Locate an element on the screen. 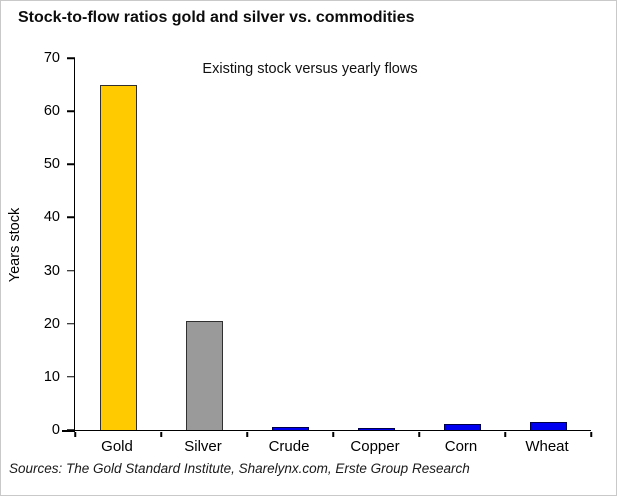 Image resolution: width=617 pixels, height=496 pixels. y-tick-label-50: 50 is located at coordinates (51, 164).